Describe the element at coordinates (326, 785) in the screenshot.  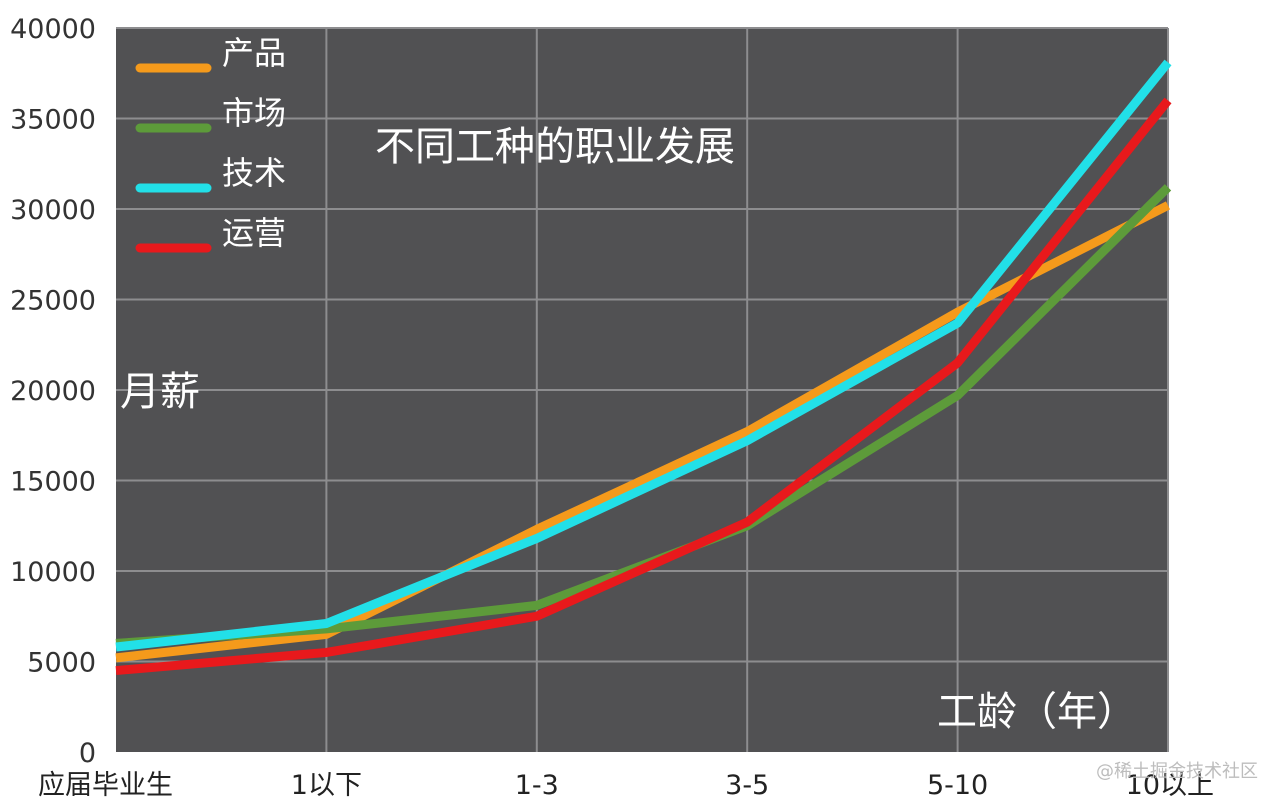
I see `x-tick-label: 1以下` at that location.